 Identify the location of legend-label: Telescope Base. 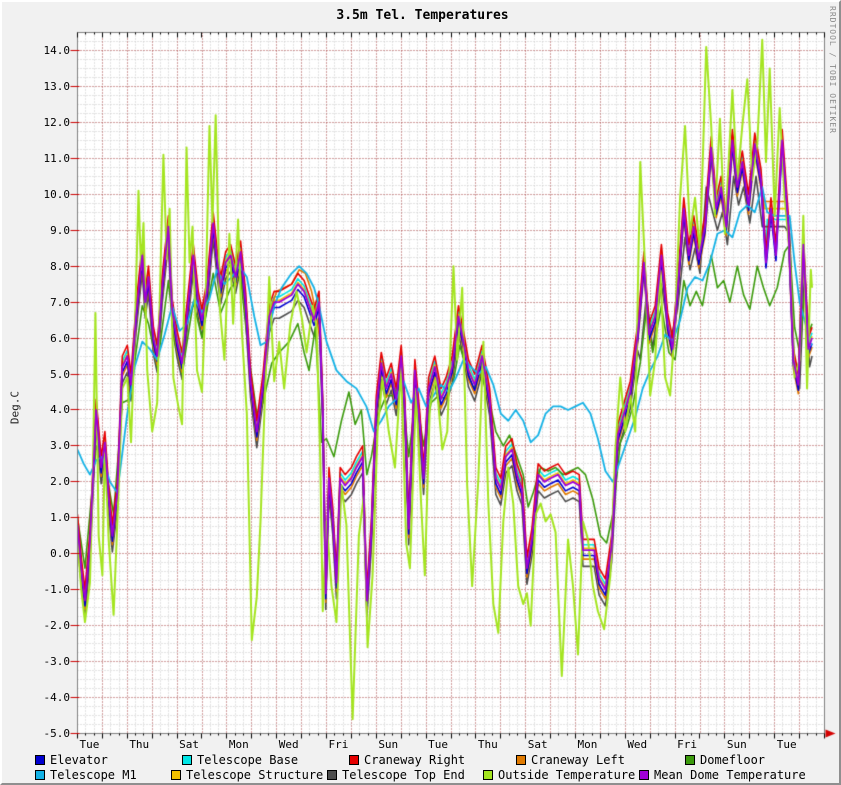
(248, 760).